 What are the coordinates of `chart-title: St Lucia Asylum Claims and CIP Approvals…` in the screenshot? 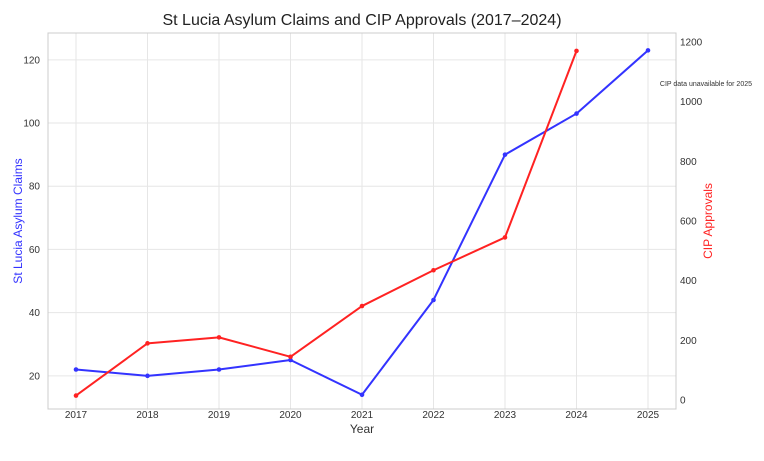 It's located at (361, 20).